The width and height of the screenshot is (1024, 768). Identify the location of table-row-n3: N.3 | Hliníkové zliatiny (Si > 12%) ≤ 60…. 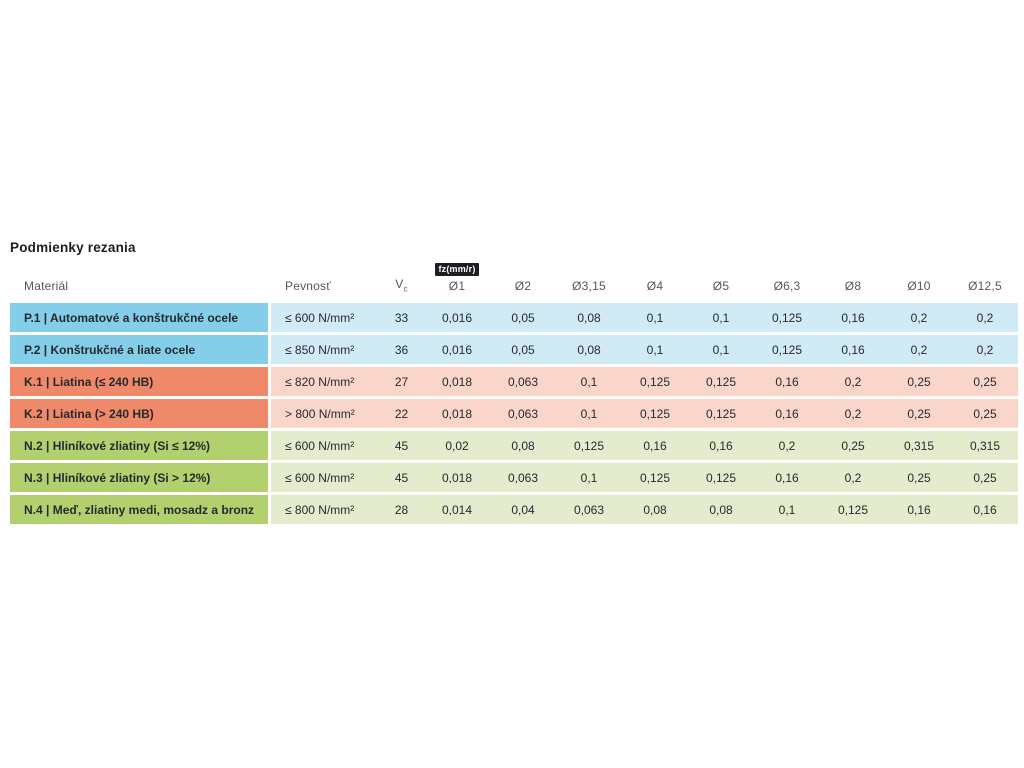
(514, 477).